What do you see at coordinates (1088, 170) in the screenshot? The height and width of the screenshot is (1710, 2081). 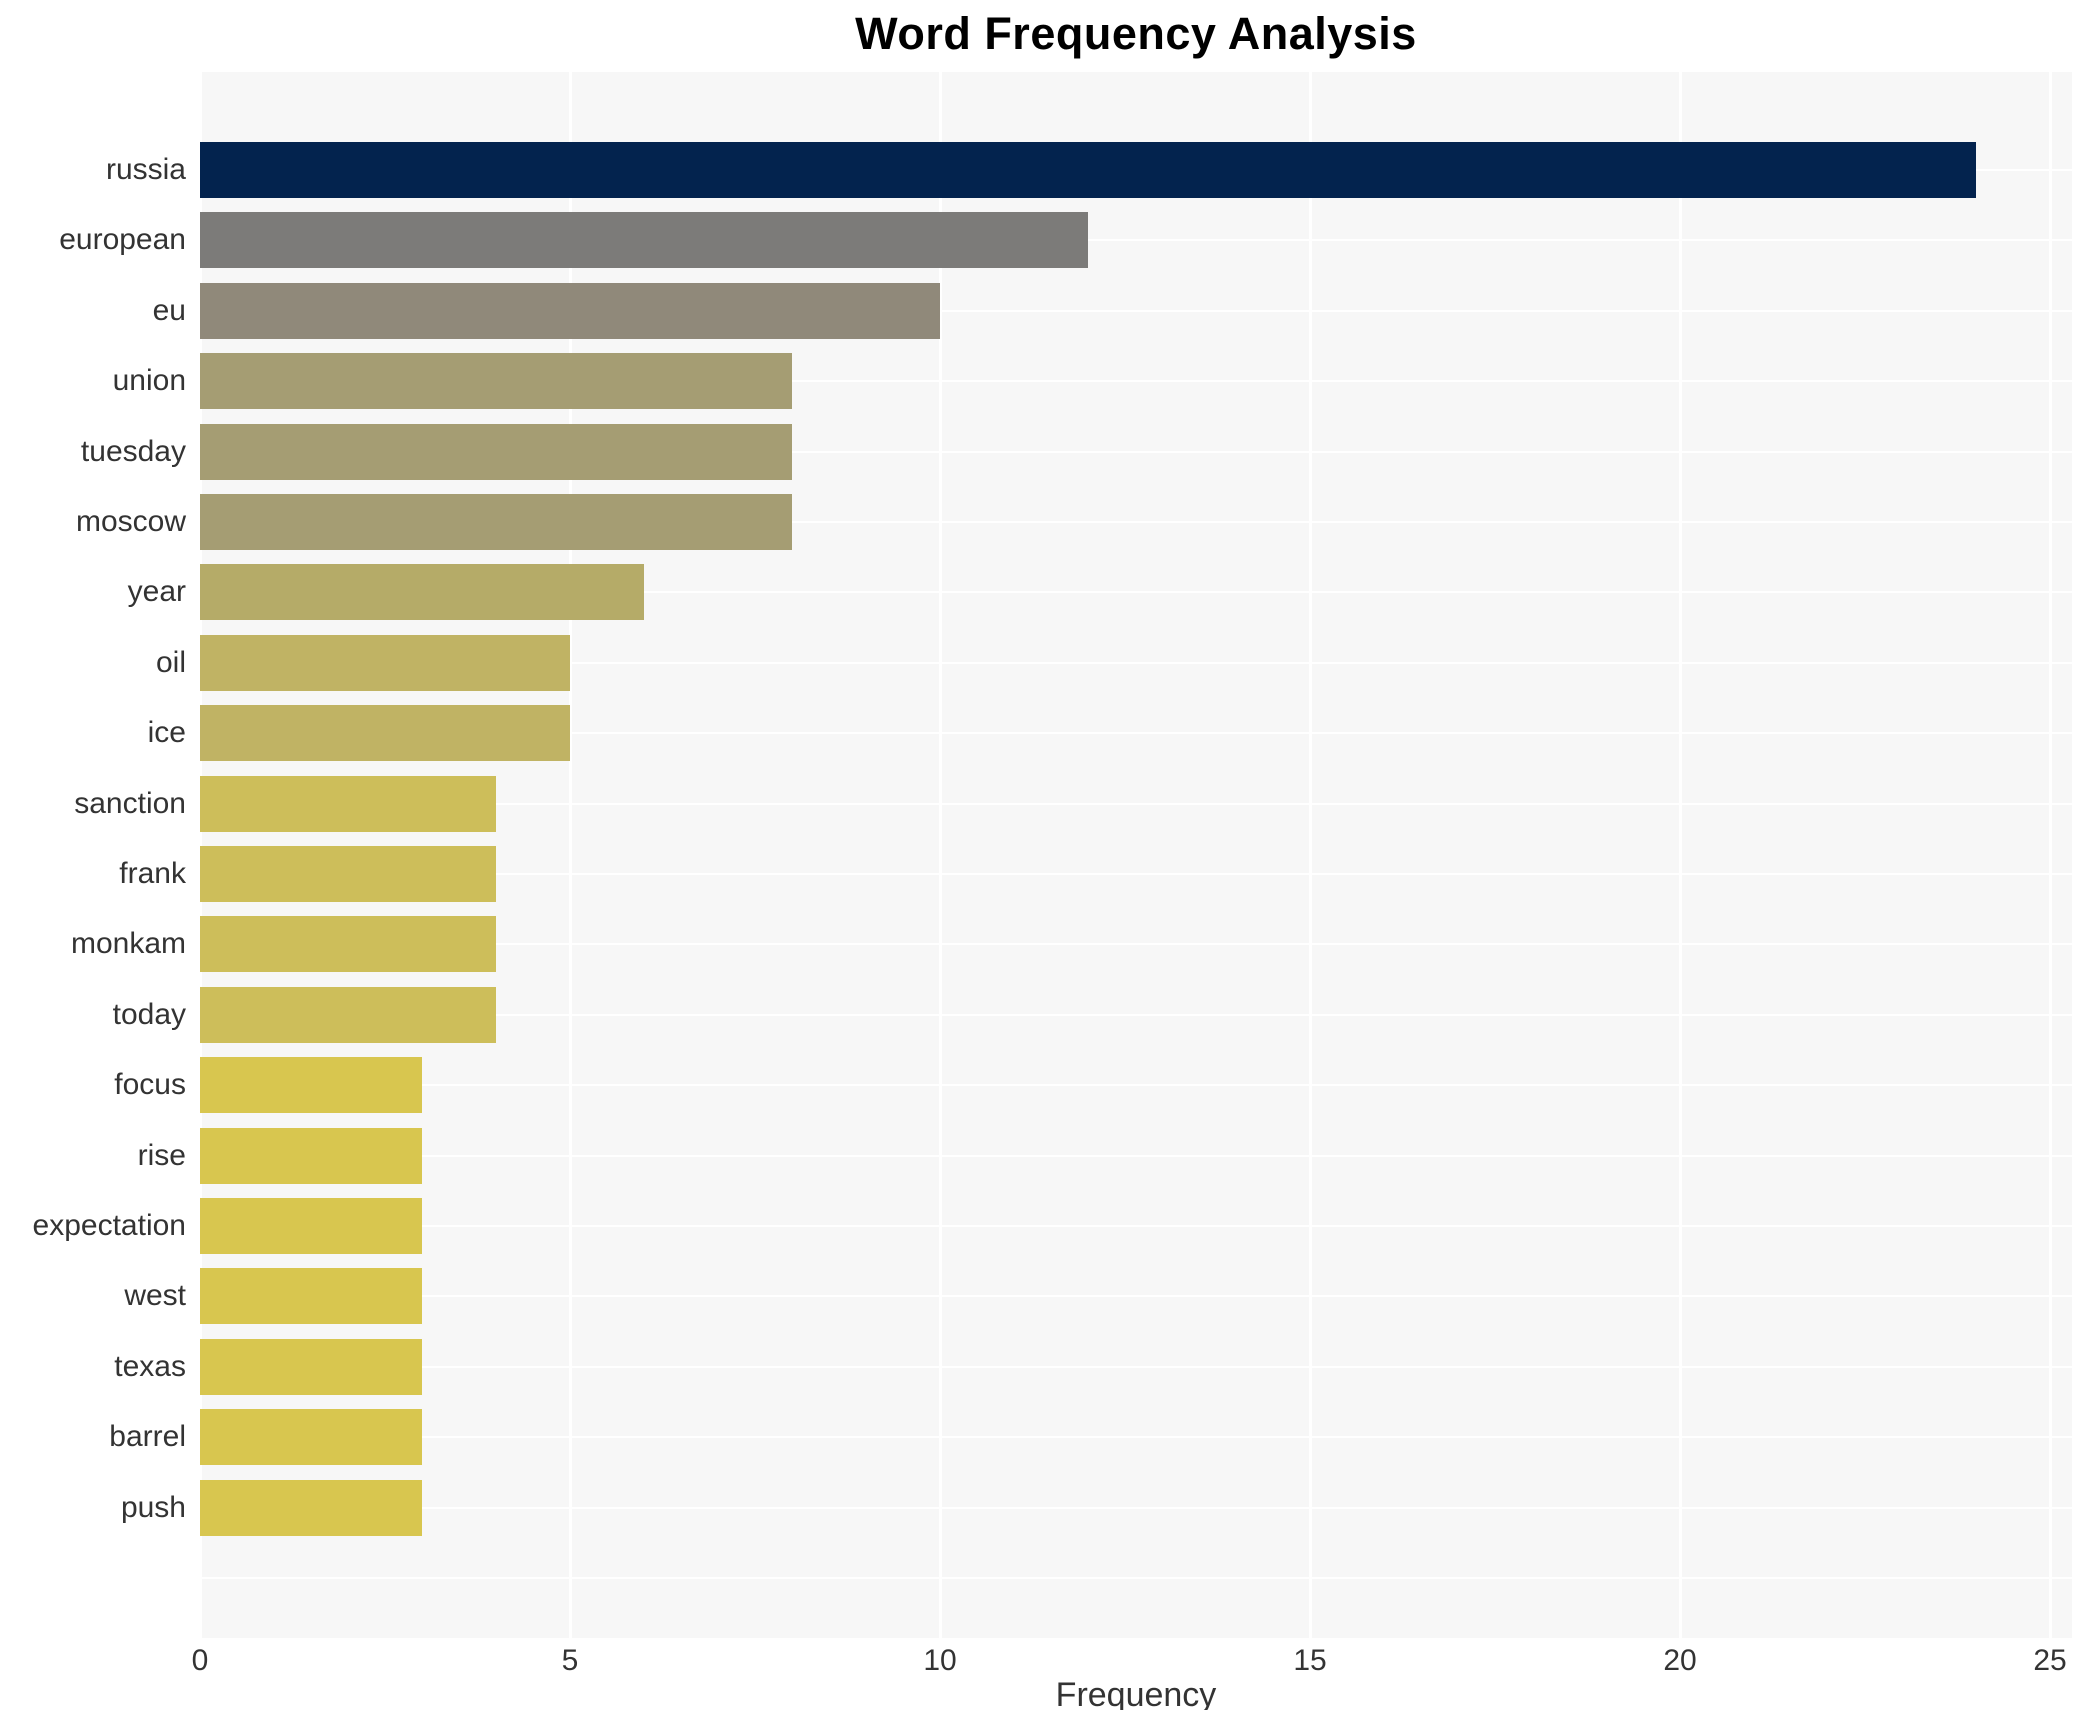 I see `bar-russia` at bounding box center [1088, 170].